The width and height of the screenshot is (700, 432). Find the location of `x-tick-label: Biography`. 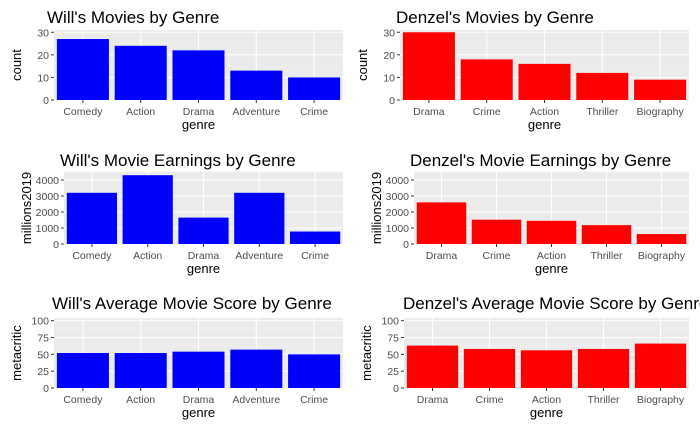

x-tick-label: Biography is located at coordinates (660, 112).